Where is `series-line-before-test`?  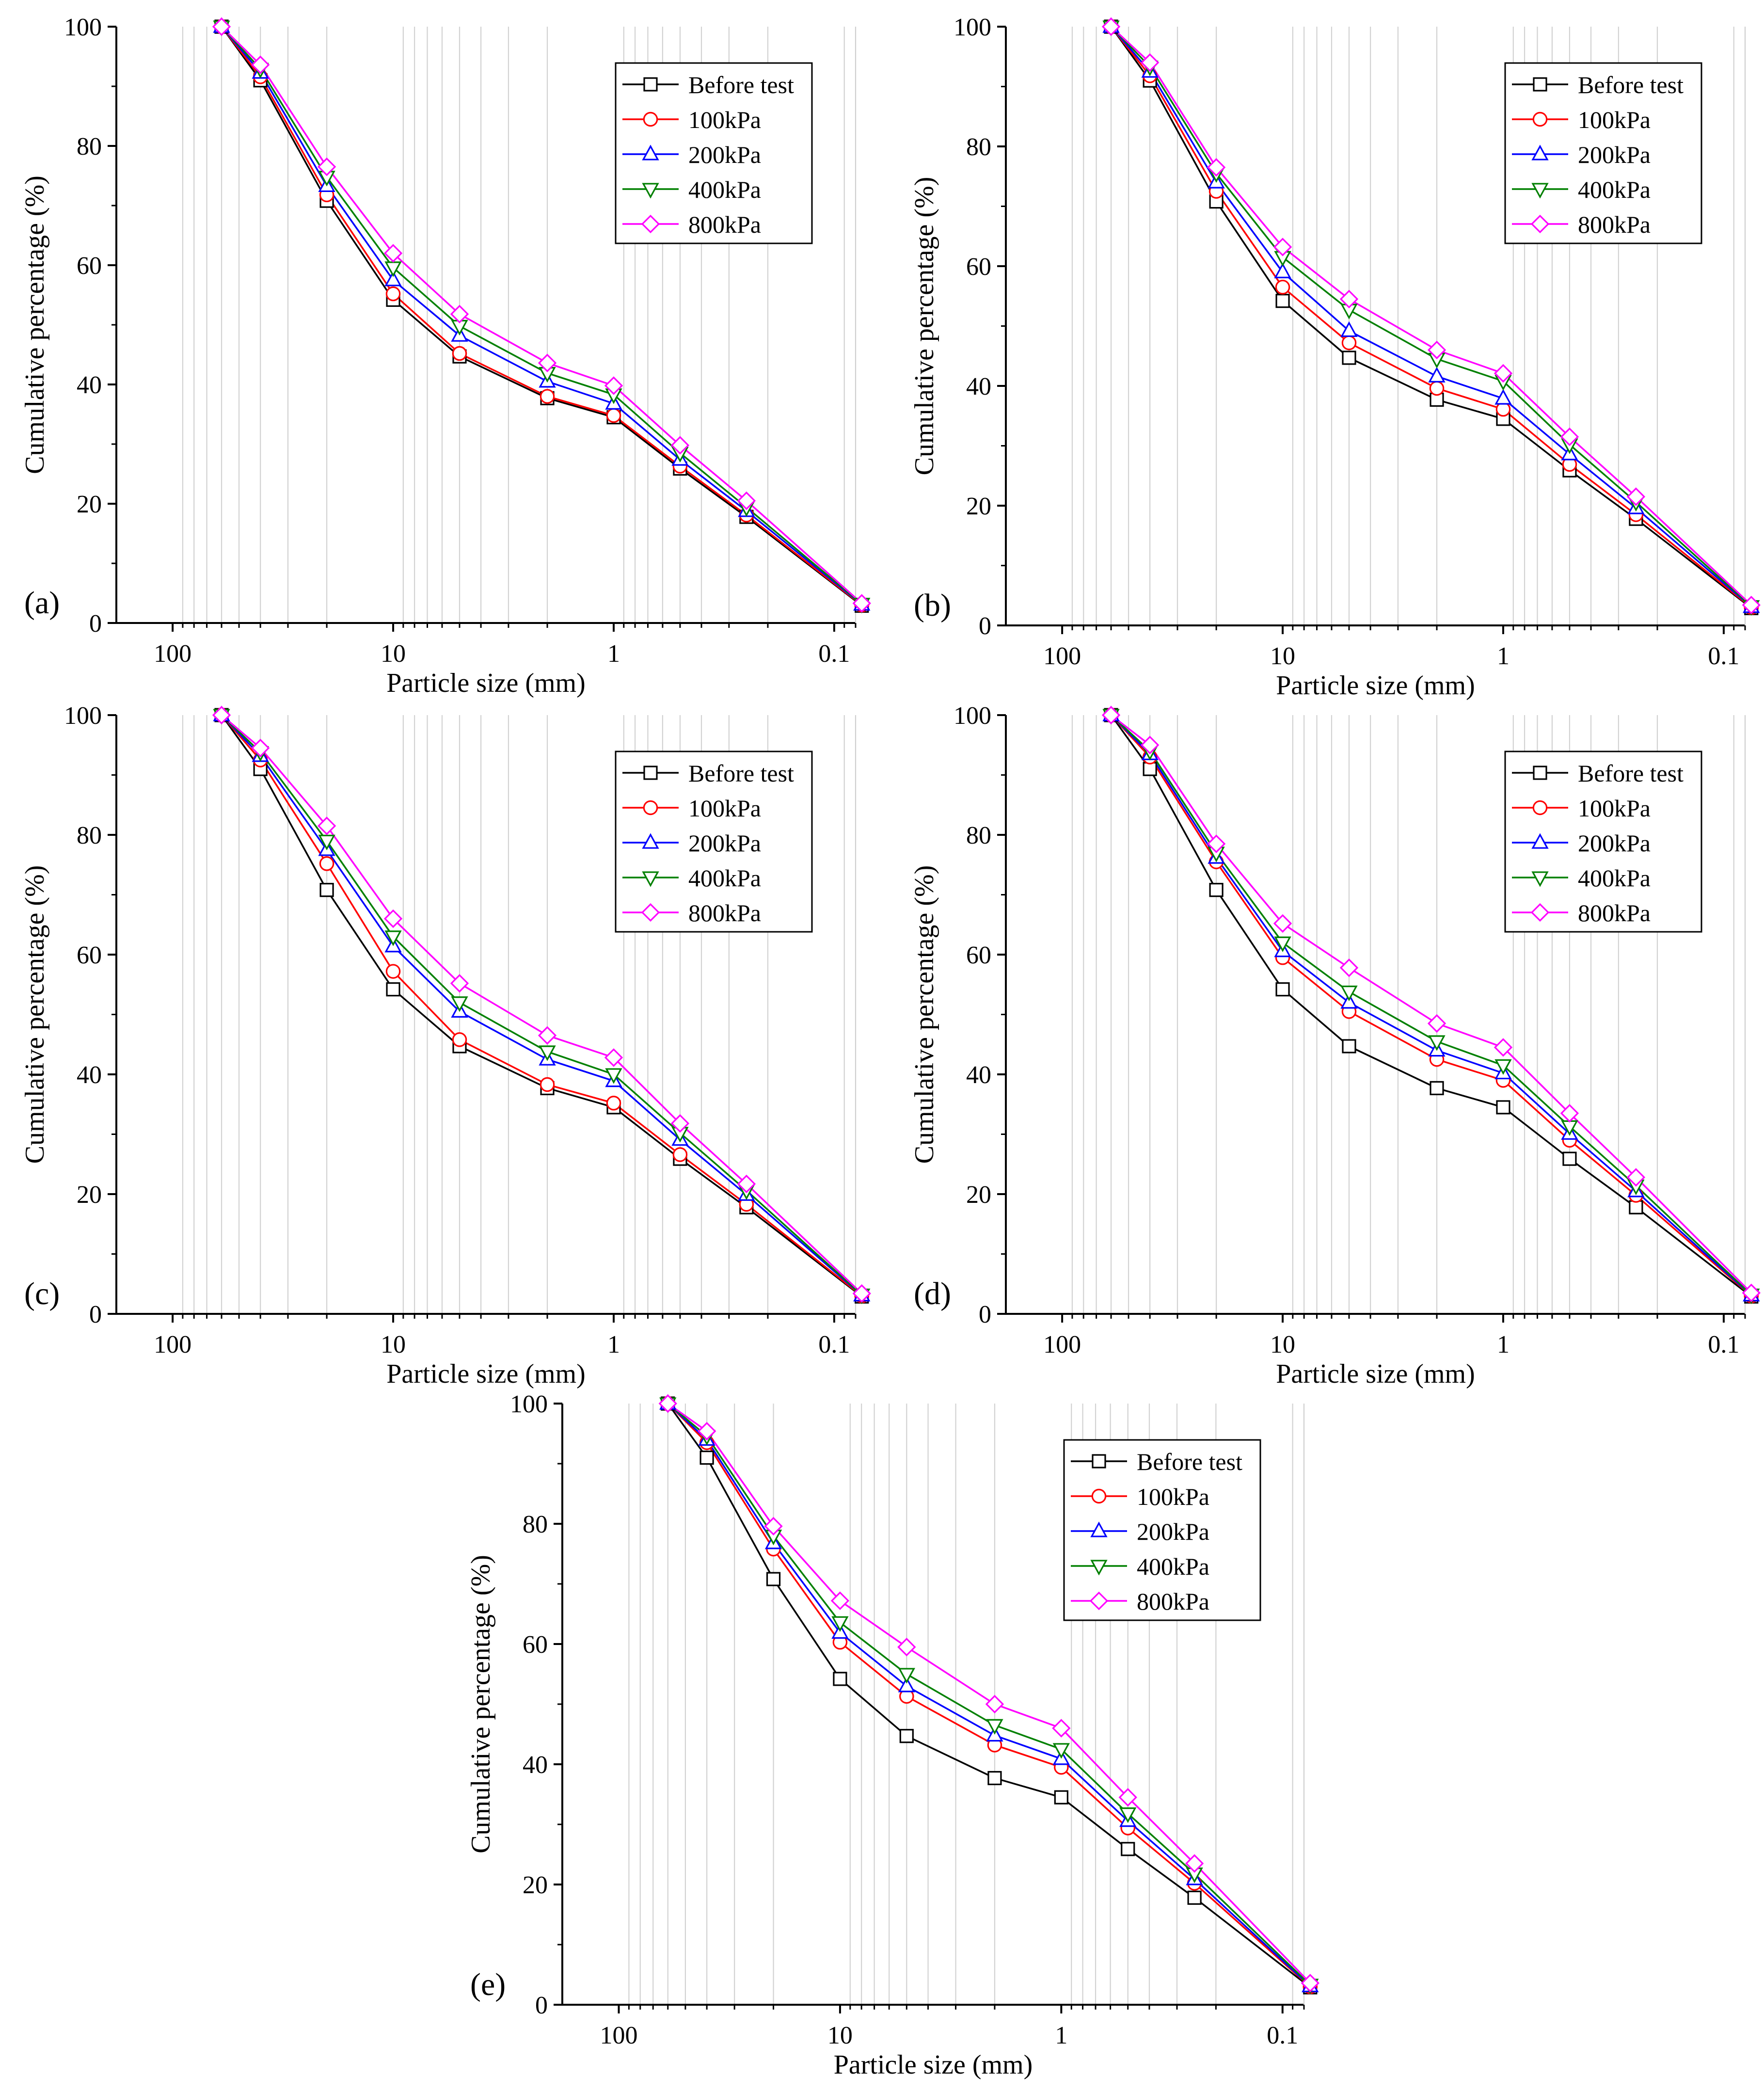 series-line-before-test is located at coordinates (989, 1695).